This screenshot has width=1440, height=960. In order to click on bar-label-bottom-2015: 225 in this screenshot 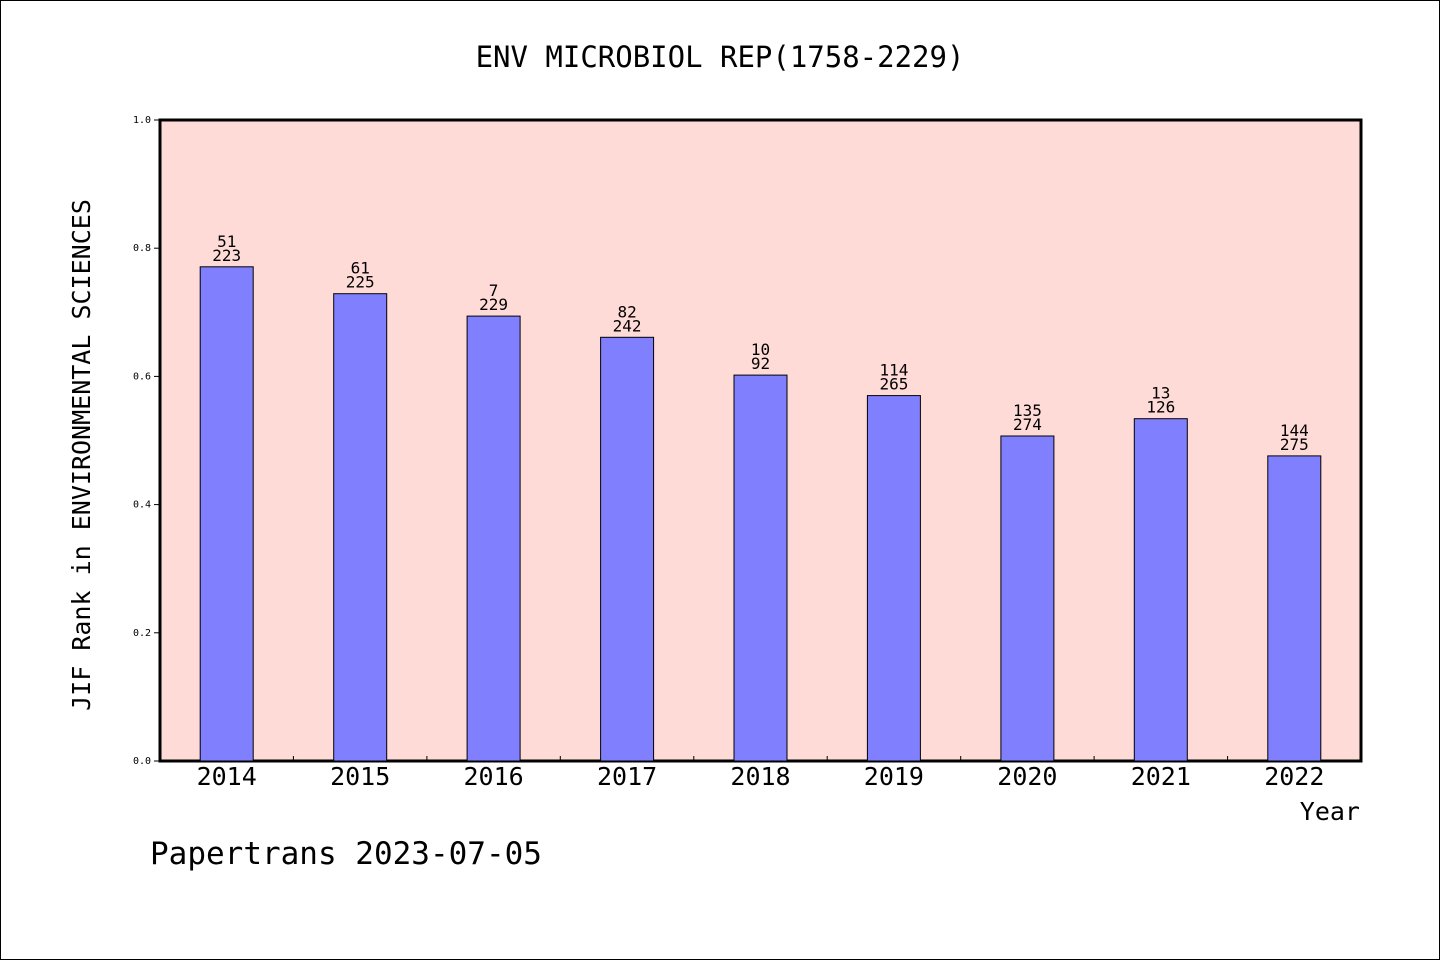, I will do `click(360, 282)`.